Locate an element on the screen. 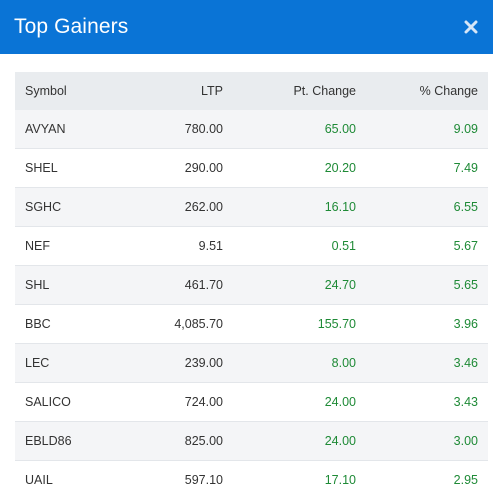 Image resolution: width=493 pixels, height=493 pixels. cell-pct-change: 5.65 is located at coordinates (422, 285).